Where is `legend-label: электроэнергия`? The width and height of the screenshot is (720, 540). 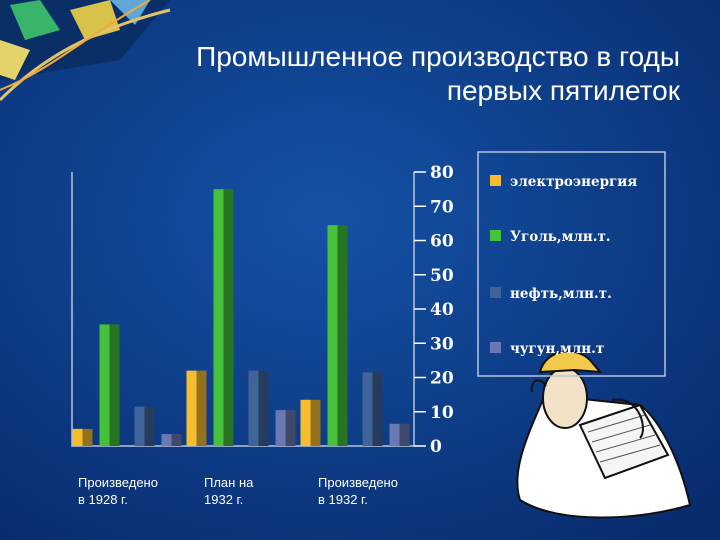
legend-label: электроэнергия is located at coordinates (573, 182).